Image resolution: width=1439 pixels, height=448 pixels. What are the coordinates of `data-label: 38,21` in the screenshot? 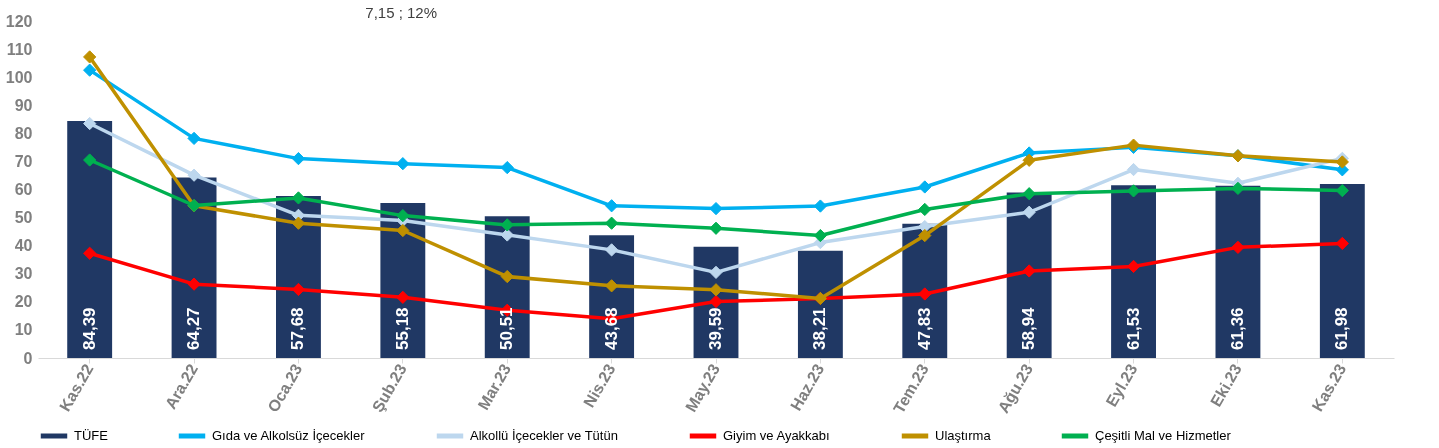 It's located at (820, 328).